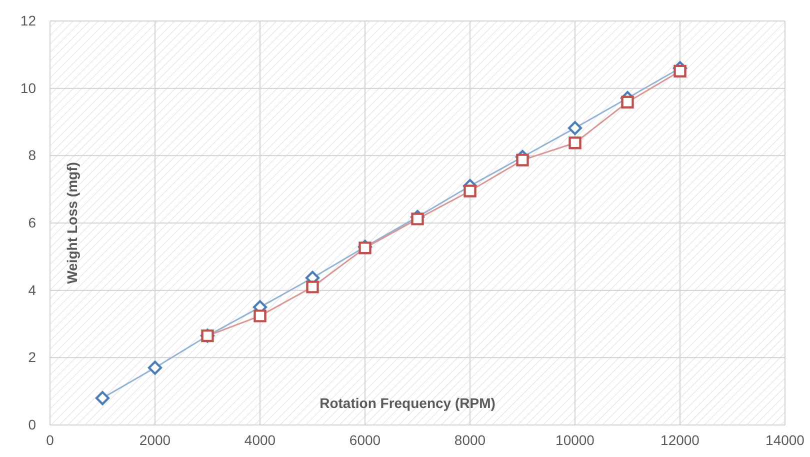 The height and width of the screenshot is (457, 810). I want to click on x-tick-label: 14000, so click(785, 440).